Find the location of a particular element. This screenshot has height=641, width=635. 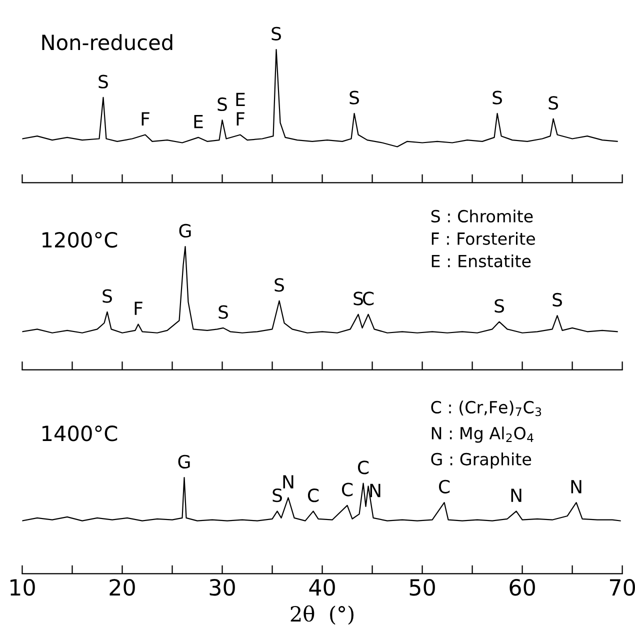

text: G : Graphite is located at coordinates (481, 460).